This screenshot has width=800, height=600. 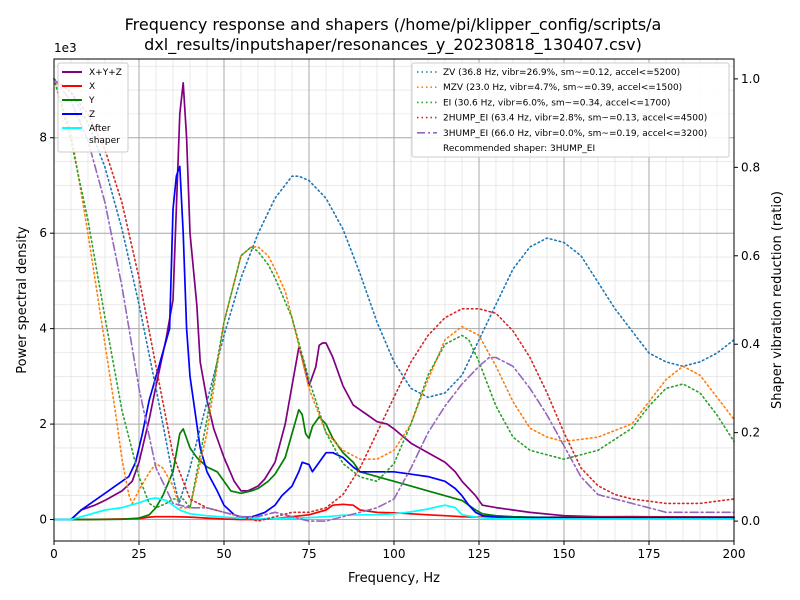 I want to click on y-axis-ticks: 0 2 4 6 8, so click(x=46, y=329).